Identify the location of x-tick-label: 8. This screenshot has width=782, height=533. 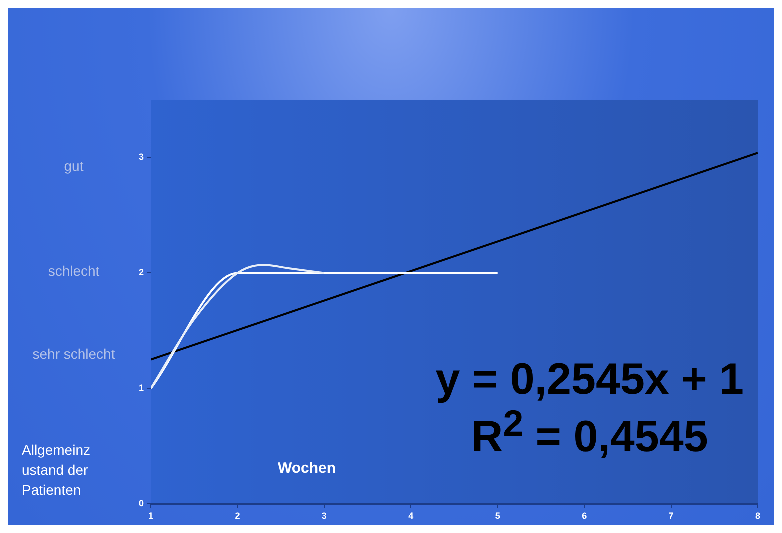
(758, 516).